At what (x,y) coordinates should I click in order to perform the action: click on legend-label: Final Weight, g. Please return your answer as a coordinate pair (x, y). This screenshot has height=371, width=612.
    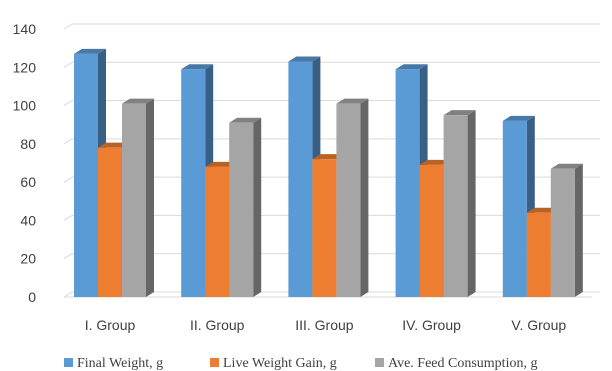
    Looking at the image, I should click on (120, 363).